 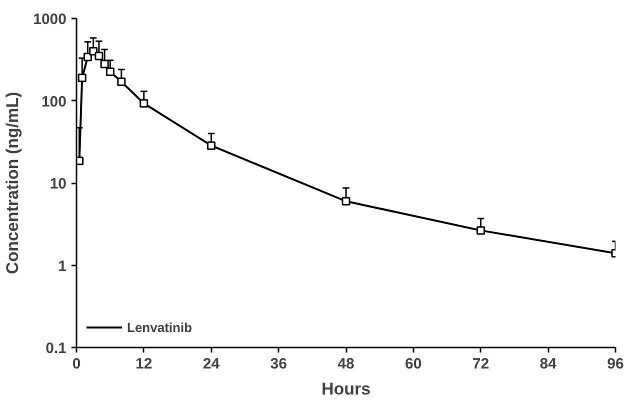 I want to click on x-tick-label: 72, so click(x=481, y=364).